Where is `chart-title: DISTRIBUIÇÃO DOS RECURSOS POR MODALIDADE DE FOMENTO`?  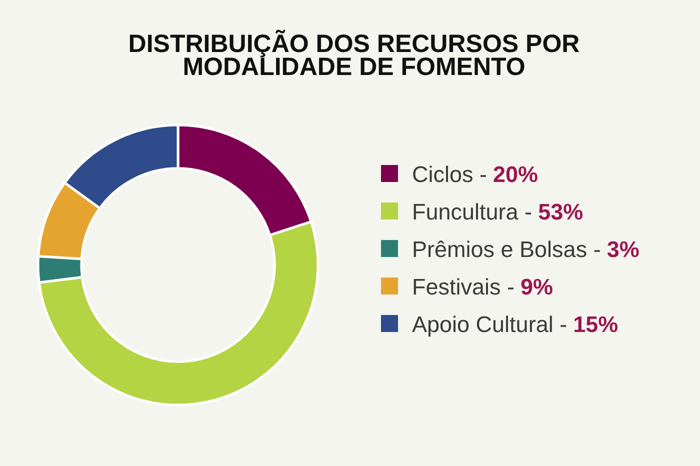 chart-title: DISTRIBUIÇÃO DOS RECURSOS POR MODALIDADE DE FOMENTO is located at coordinates (354, 55).